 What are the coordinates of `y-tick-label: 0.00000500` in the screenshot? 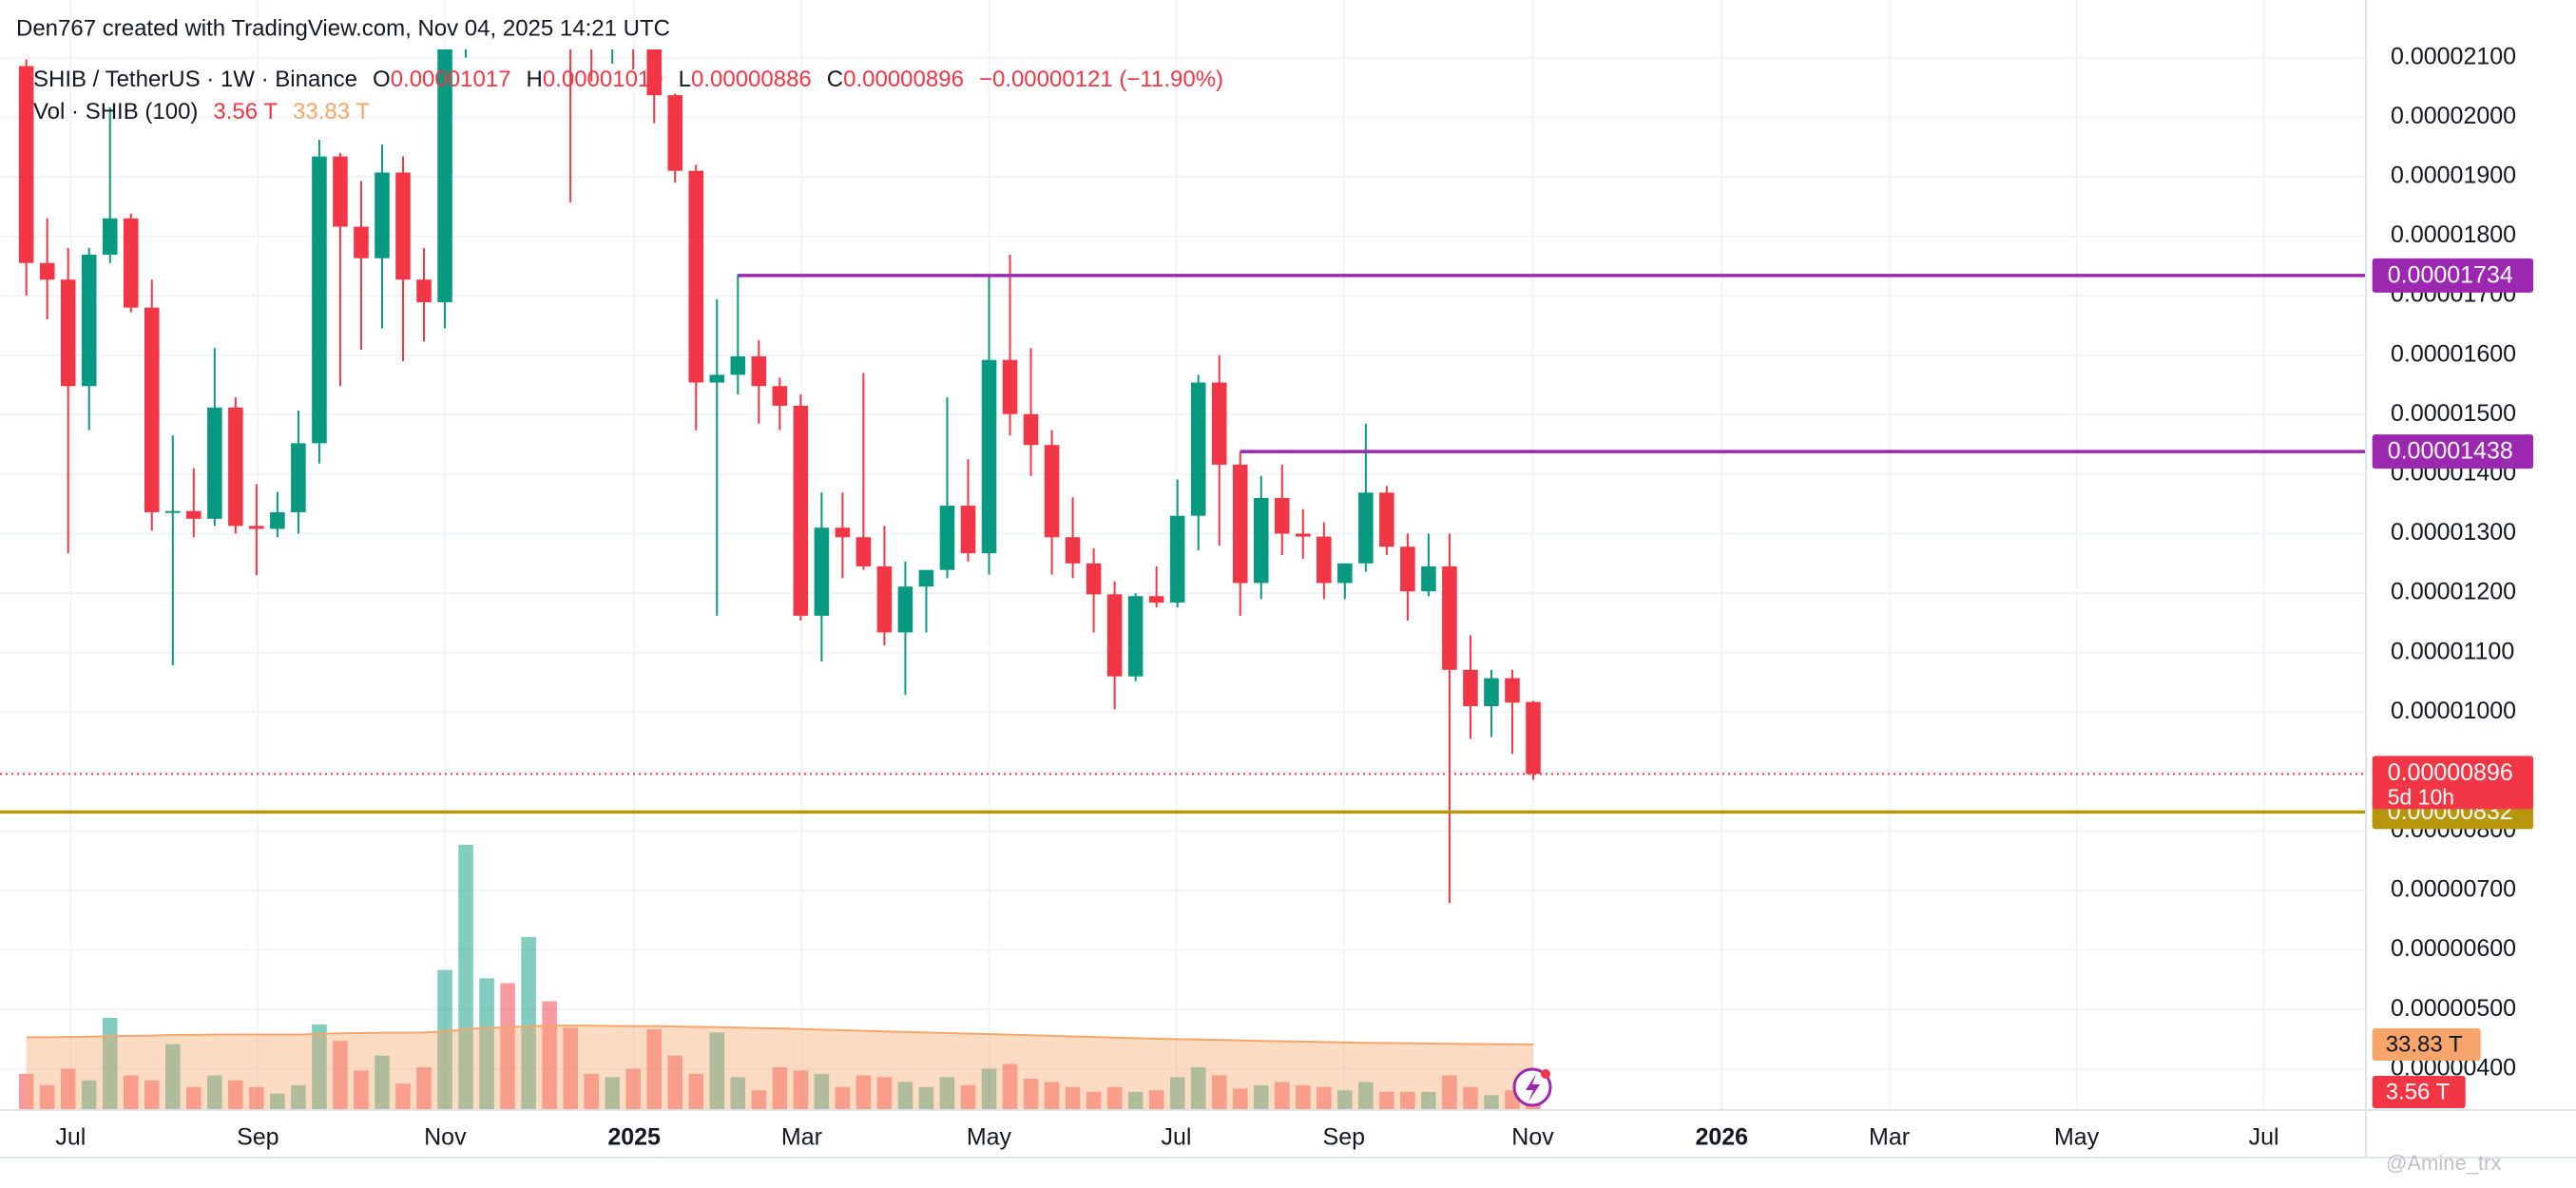 It's located at (2453, 1008).